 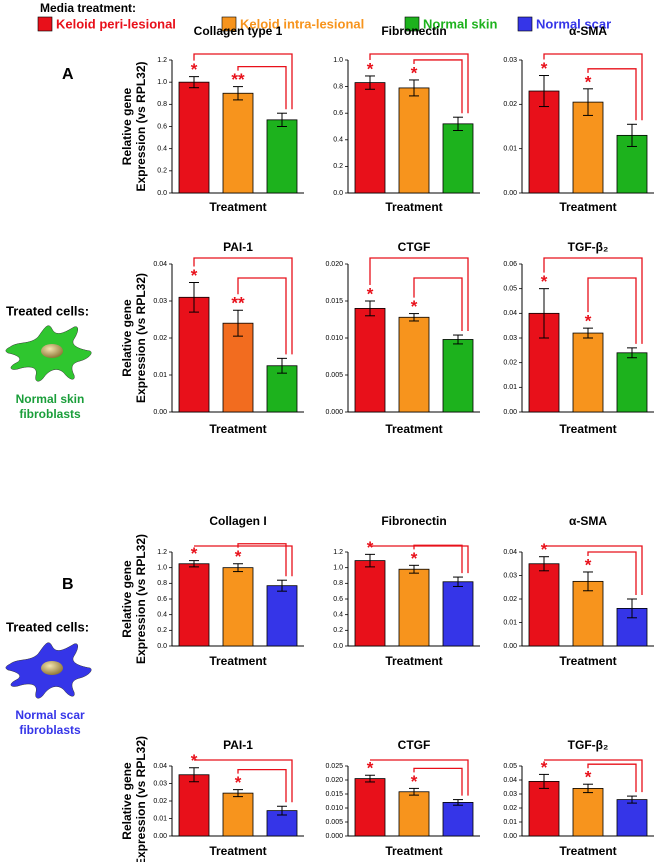 I want to click on chart-title: Collagen I, so click(x=237, y=521).